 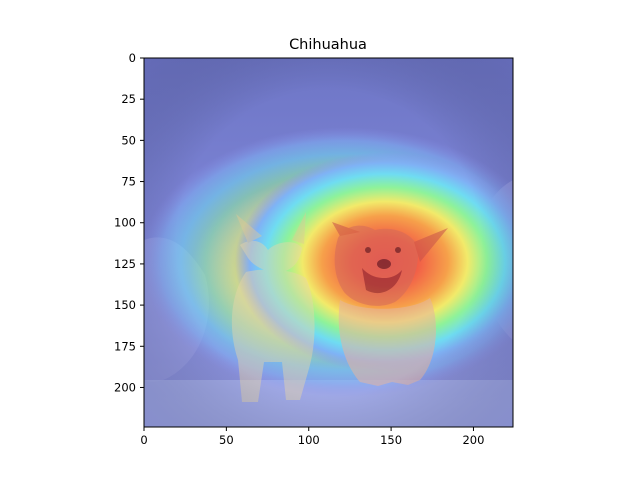 What do you see at coordinates (473, 440) in the screenshot?
I see `x-tick-label: 200` at bounding box center [473, 440].